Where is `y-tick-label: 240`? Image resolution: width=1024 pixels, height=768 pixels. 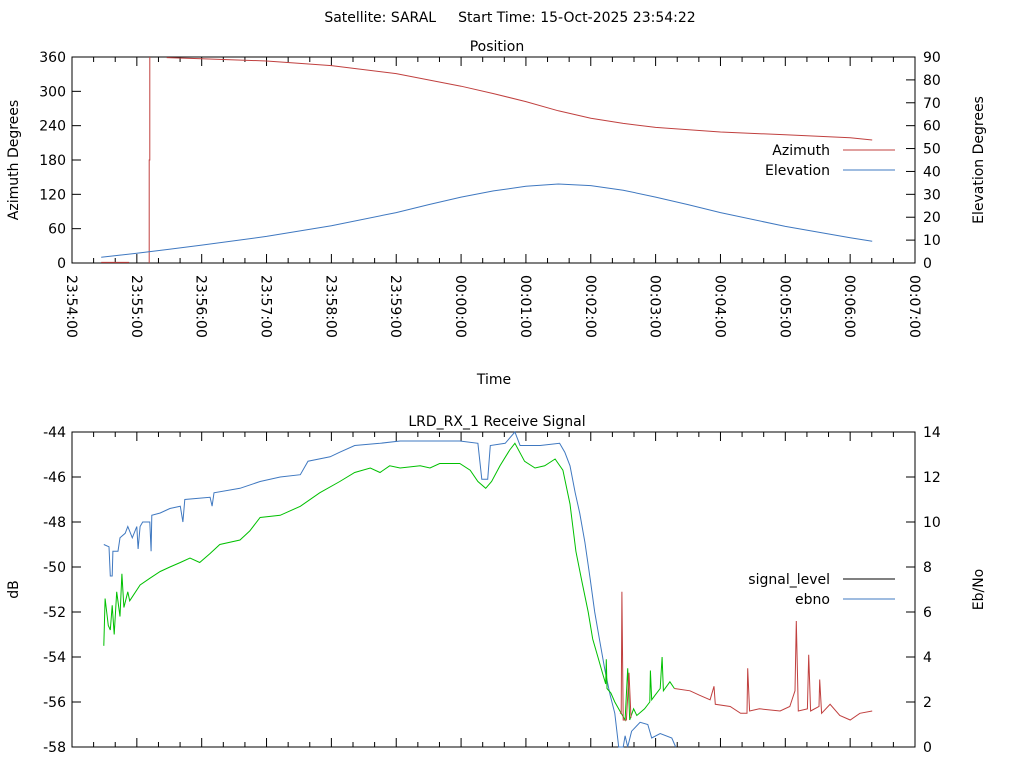 y-tick-label: 240 is located at coordinates (52, 127).